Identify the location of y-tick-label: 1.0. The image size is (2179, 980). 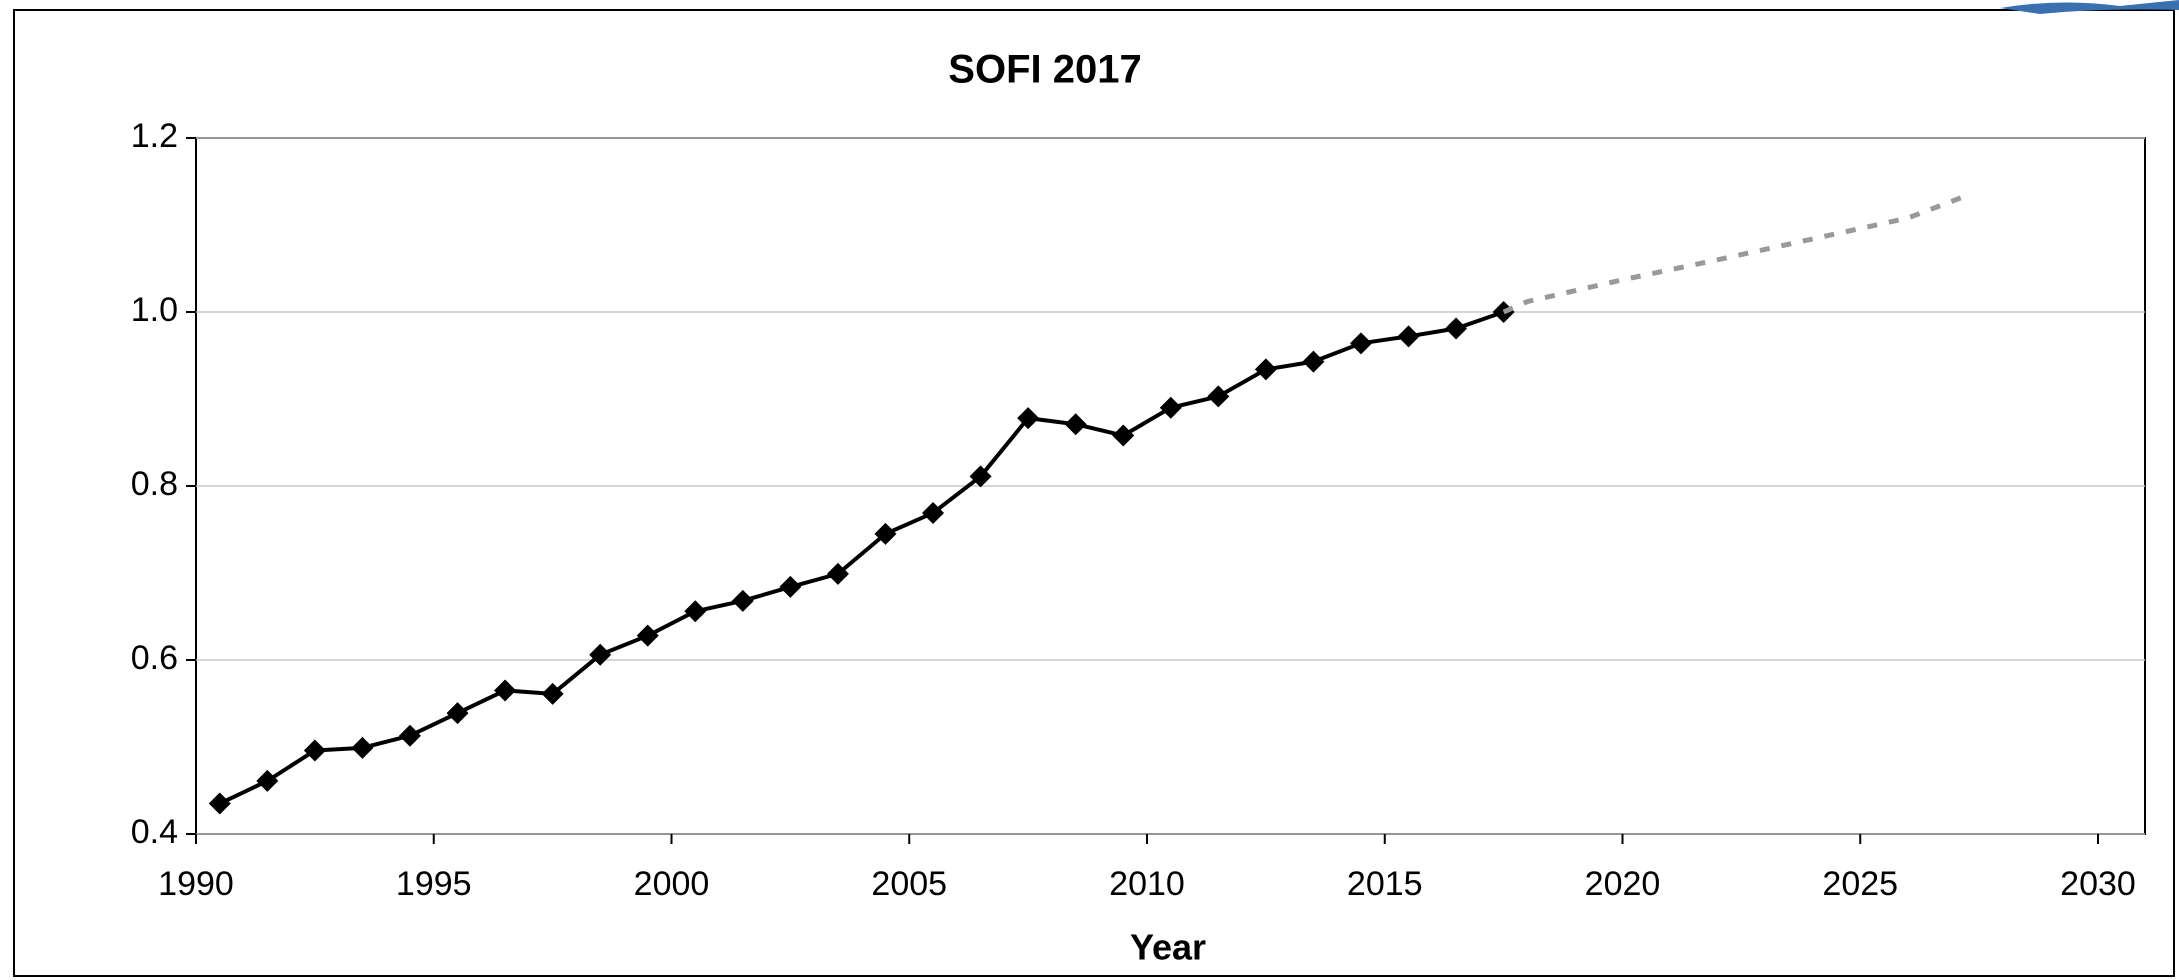
(154, 310).